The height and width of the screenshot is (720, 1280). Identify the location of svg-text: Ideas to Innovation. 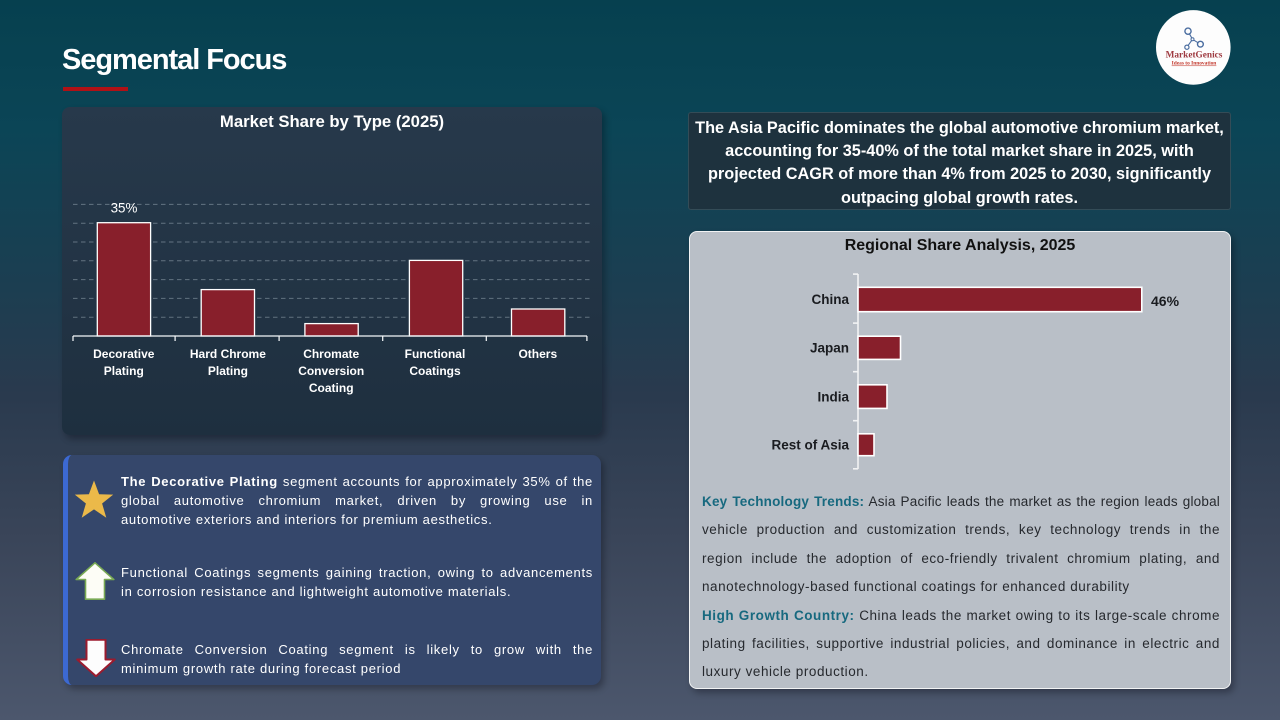
(1194, 64).